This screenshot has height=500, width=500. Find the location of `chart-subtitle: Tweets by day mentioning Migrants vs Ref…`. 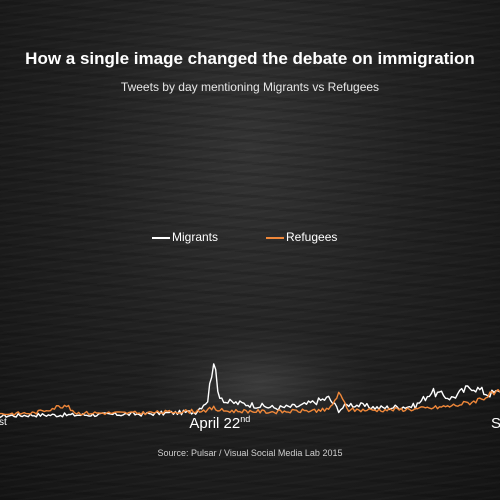

chart-subtitle: Tweets by day mentioning Migrants vs Ref… is located at coordinates (250, 87).